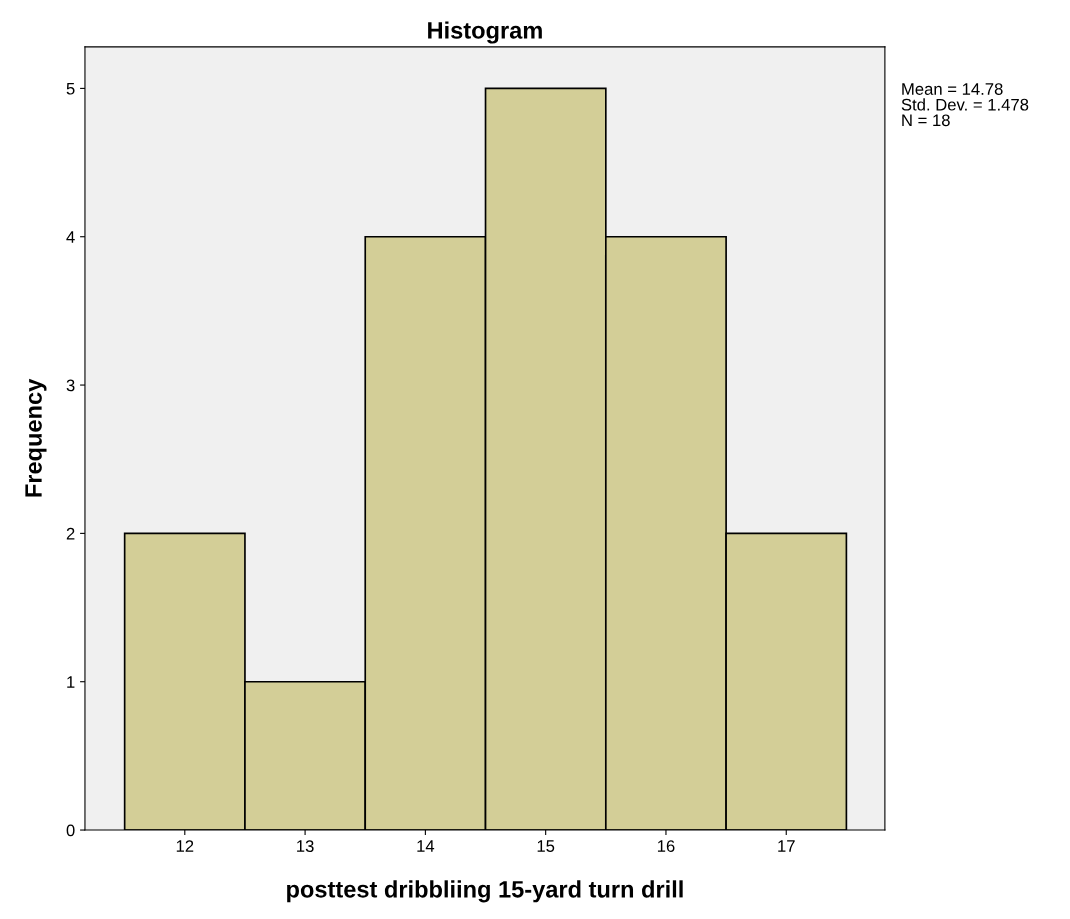  I want to click on x-tick-label: 14, so click(426, 846).